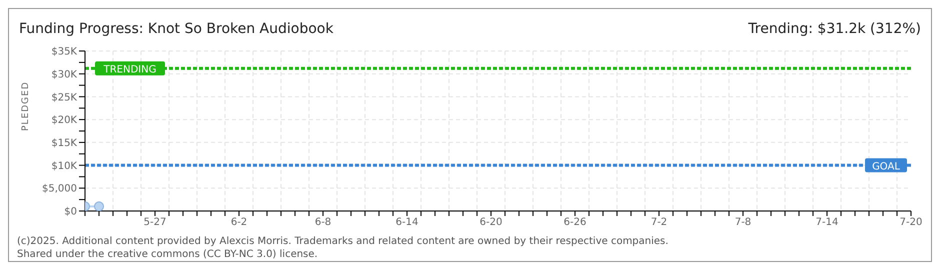 Image resolution: width=940 pixels, height=270 pixels. What do you see at coordinates (491, 222) in the screenshot?
I see `x-tick-label: 6-20` at bounding box center [491, 222].